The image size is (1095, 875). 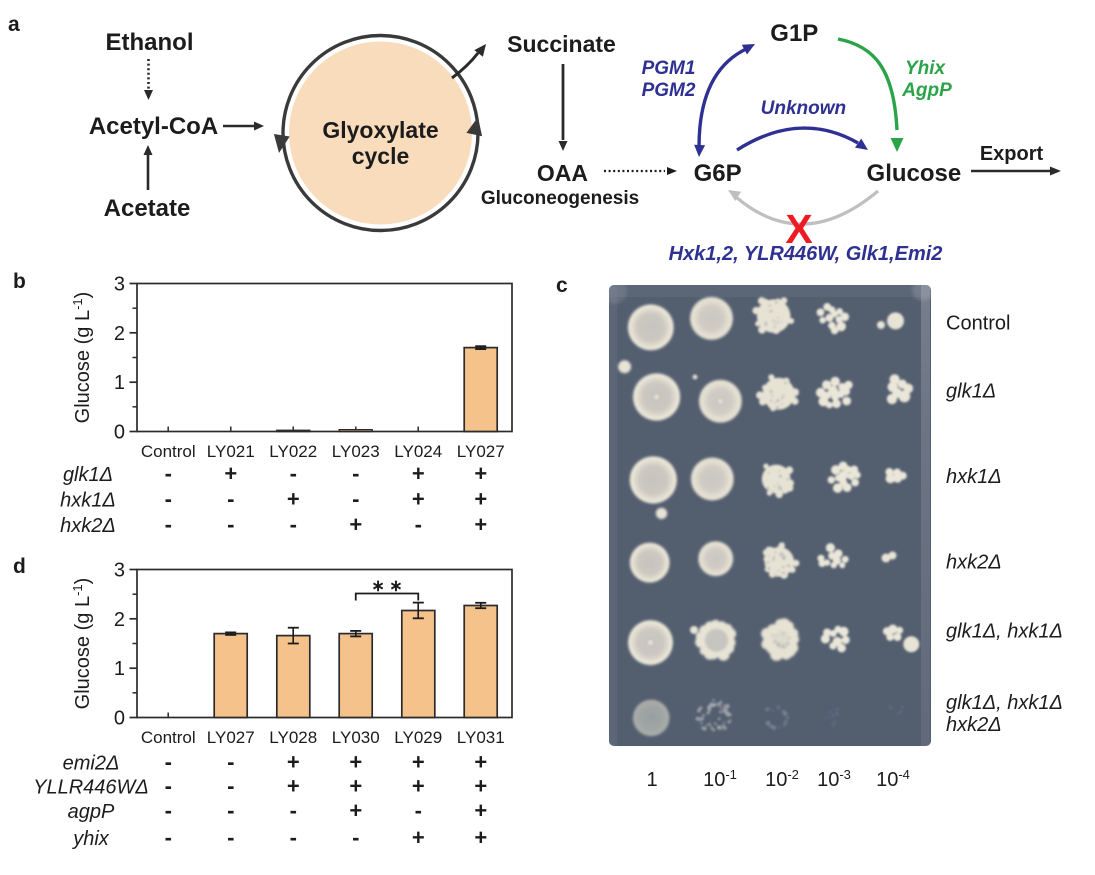 What do you see at coordinates (418, 451) in the screenshot?
I see `svg-text: LY024` at bounding box center [418, 451].